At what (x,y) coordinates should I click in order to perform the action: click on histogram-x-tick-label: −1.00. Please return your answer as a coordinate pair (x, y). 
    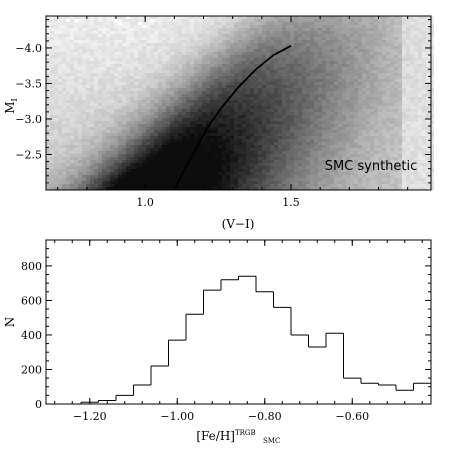
    Looking at the image, I should click on (177, 416).